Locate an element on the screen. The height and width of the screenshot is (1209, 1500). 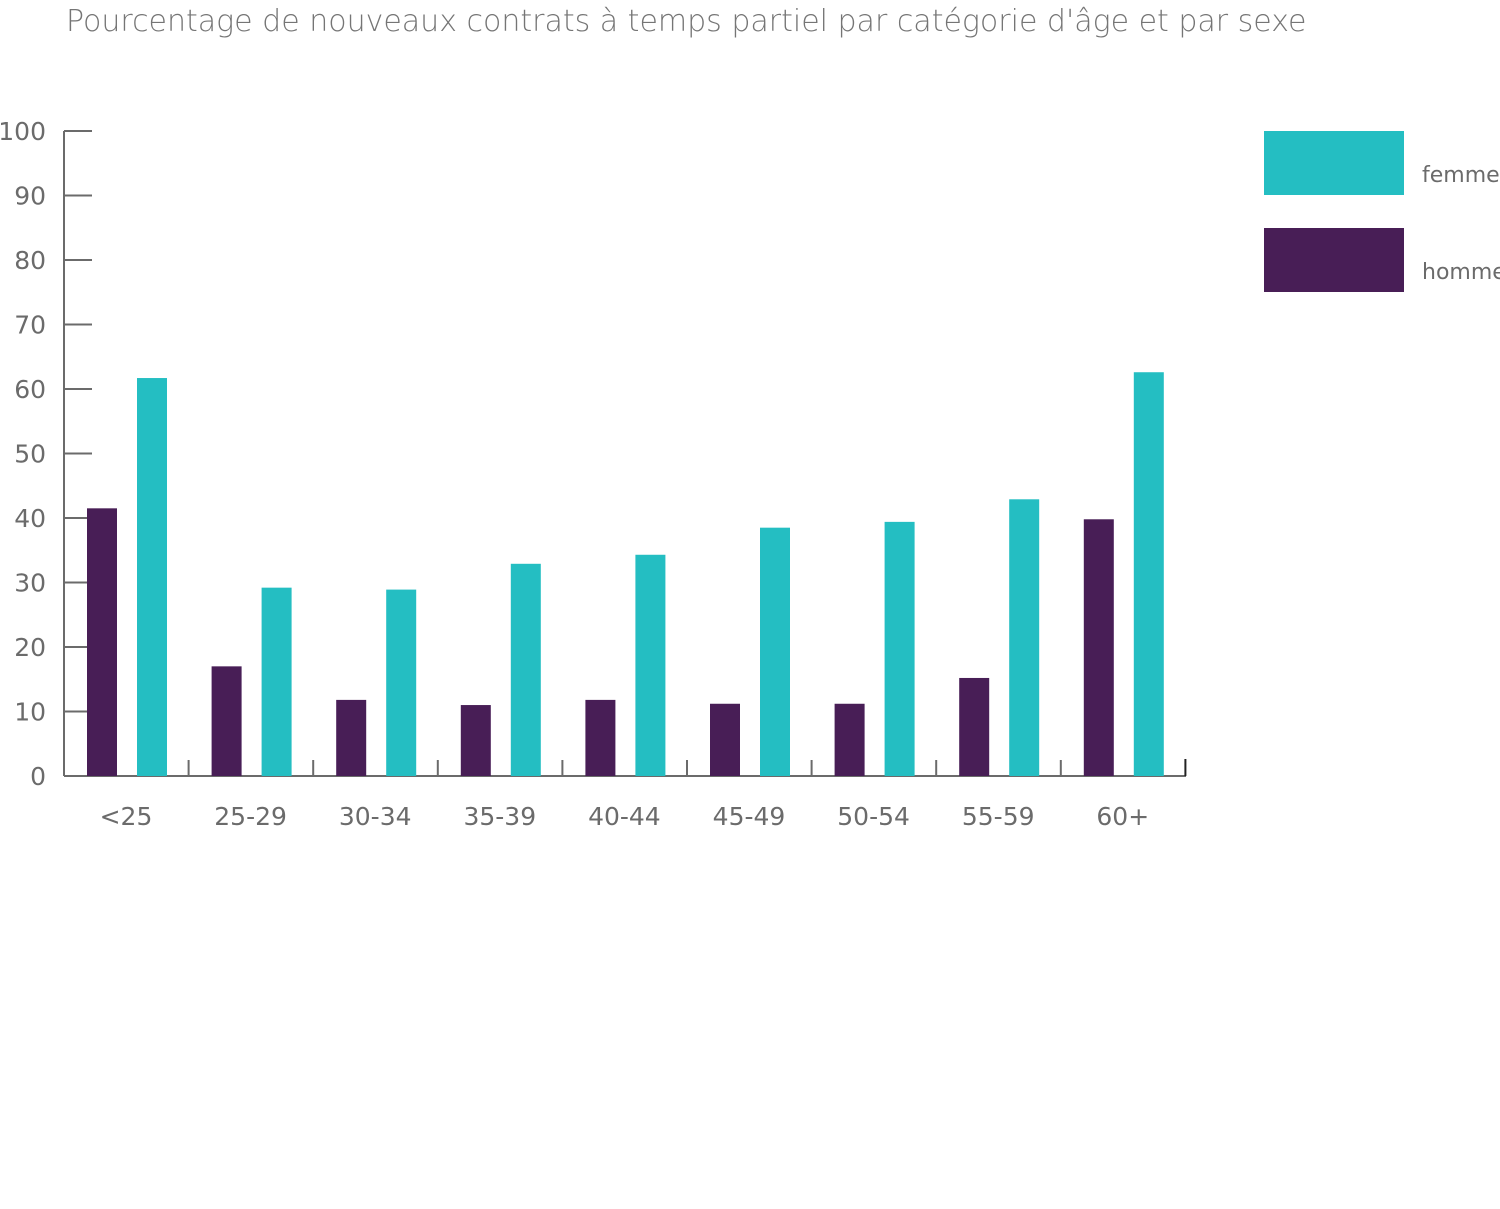
legend-swatch-femme is located at coordinates (1334, 163).